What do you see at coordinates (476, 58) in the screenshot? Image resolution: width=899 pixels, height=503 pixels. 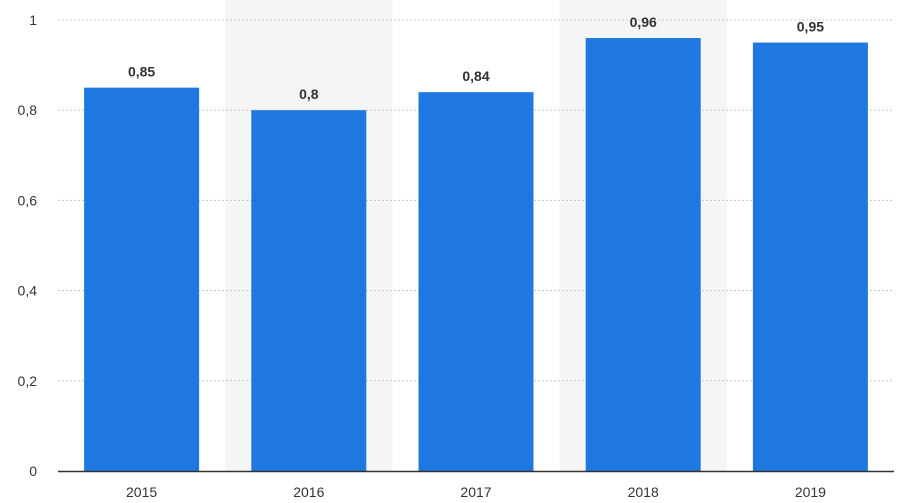 I see `data-labels: 0,85 0,8 0,84 0,96 0,95` at bounding box center [476, 58].